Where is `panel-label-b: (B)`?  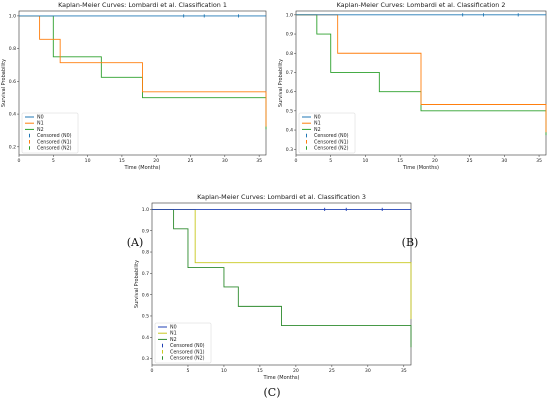 panel-label-b: (B) is located at coordinates (410, 242).